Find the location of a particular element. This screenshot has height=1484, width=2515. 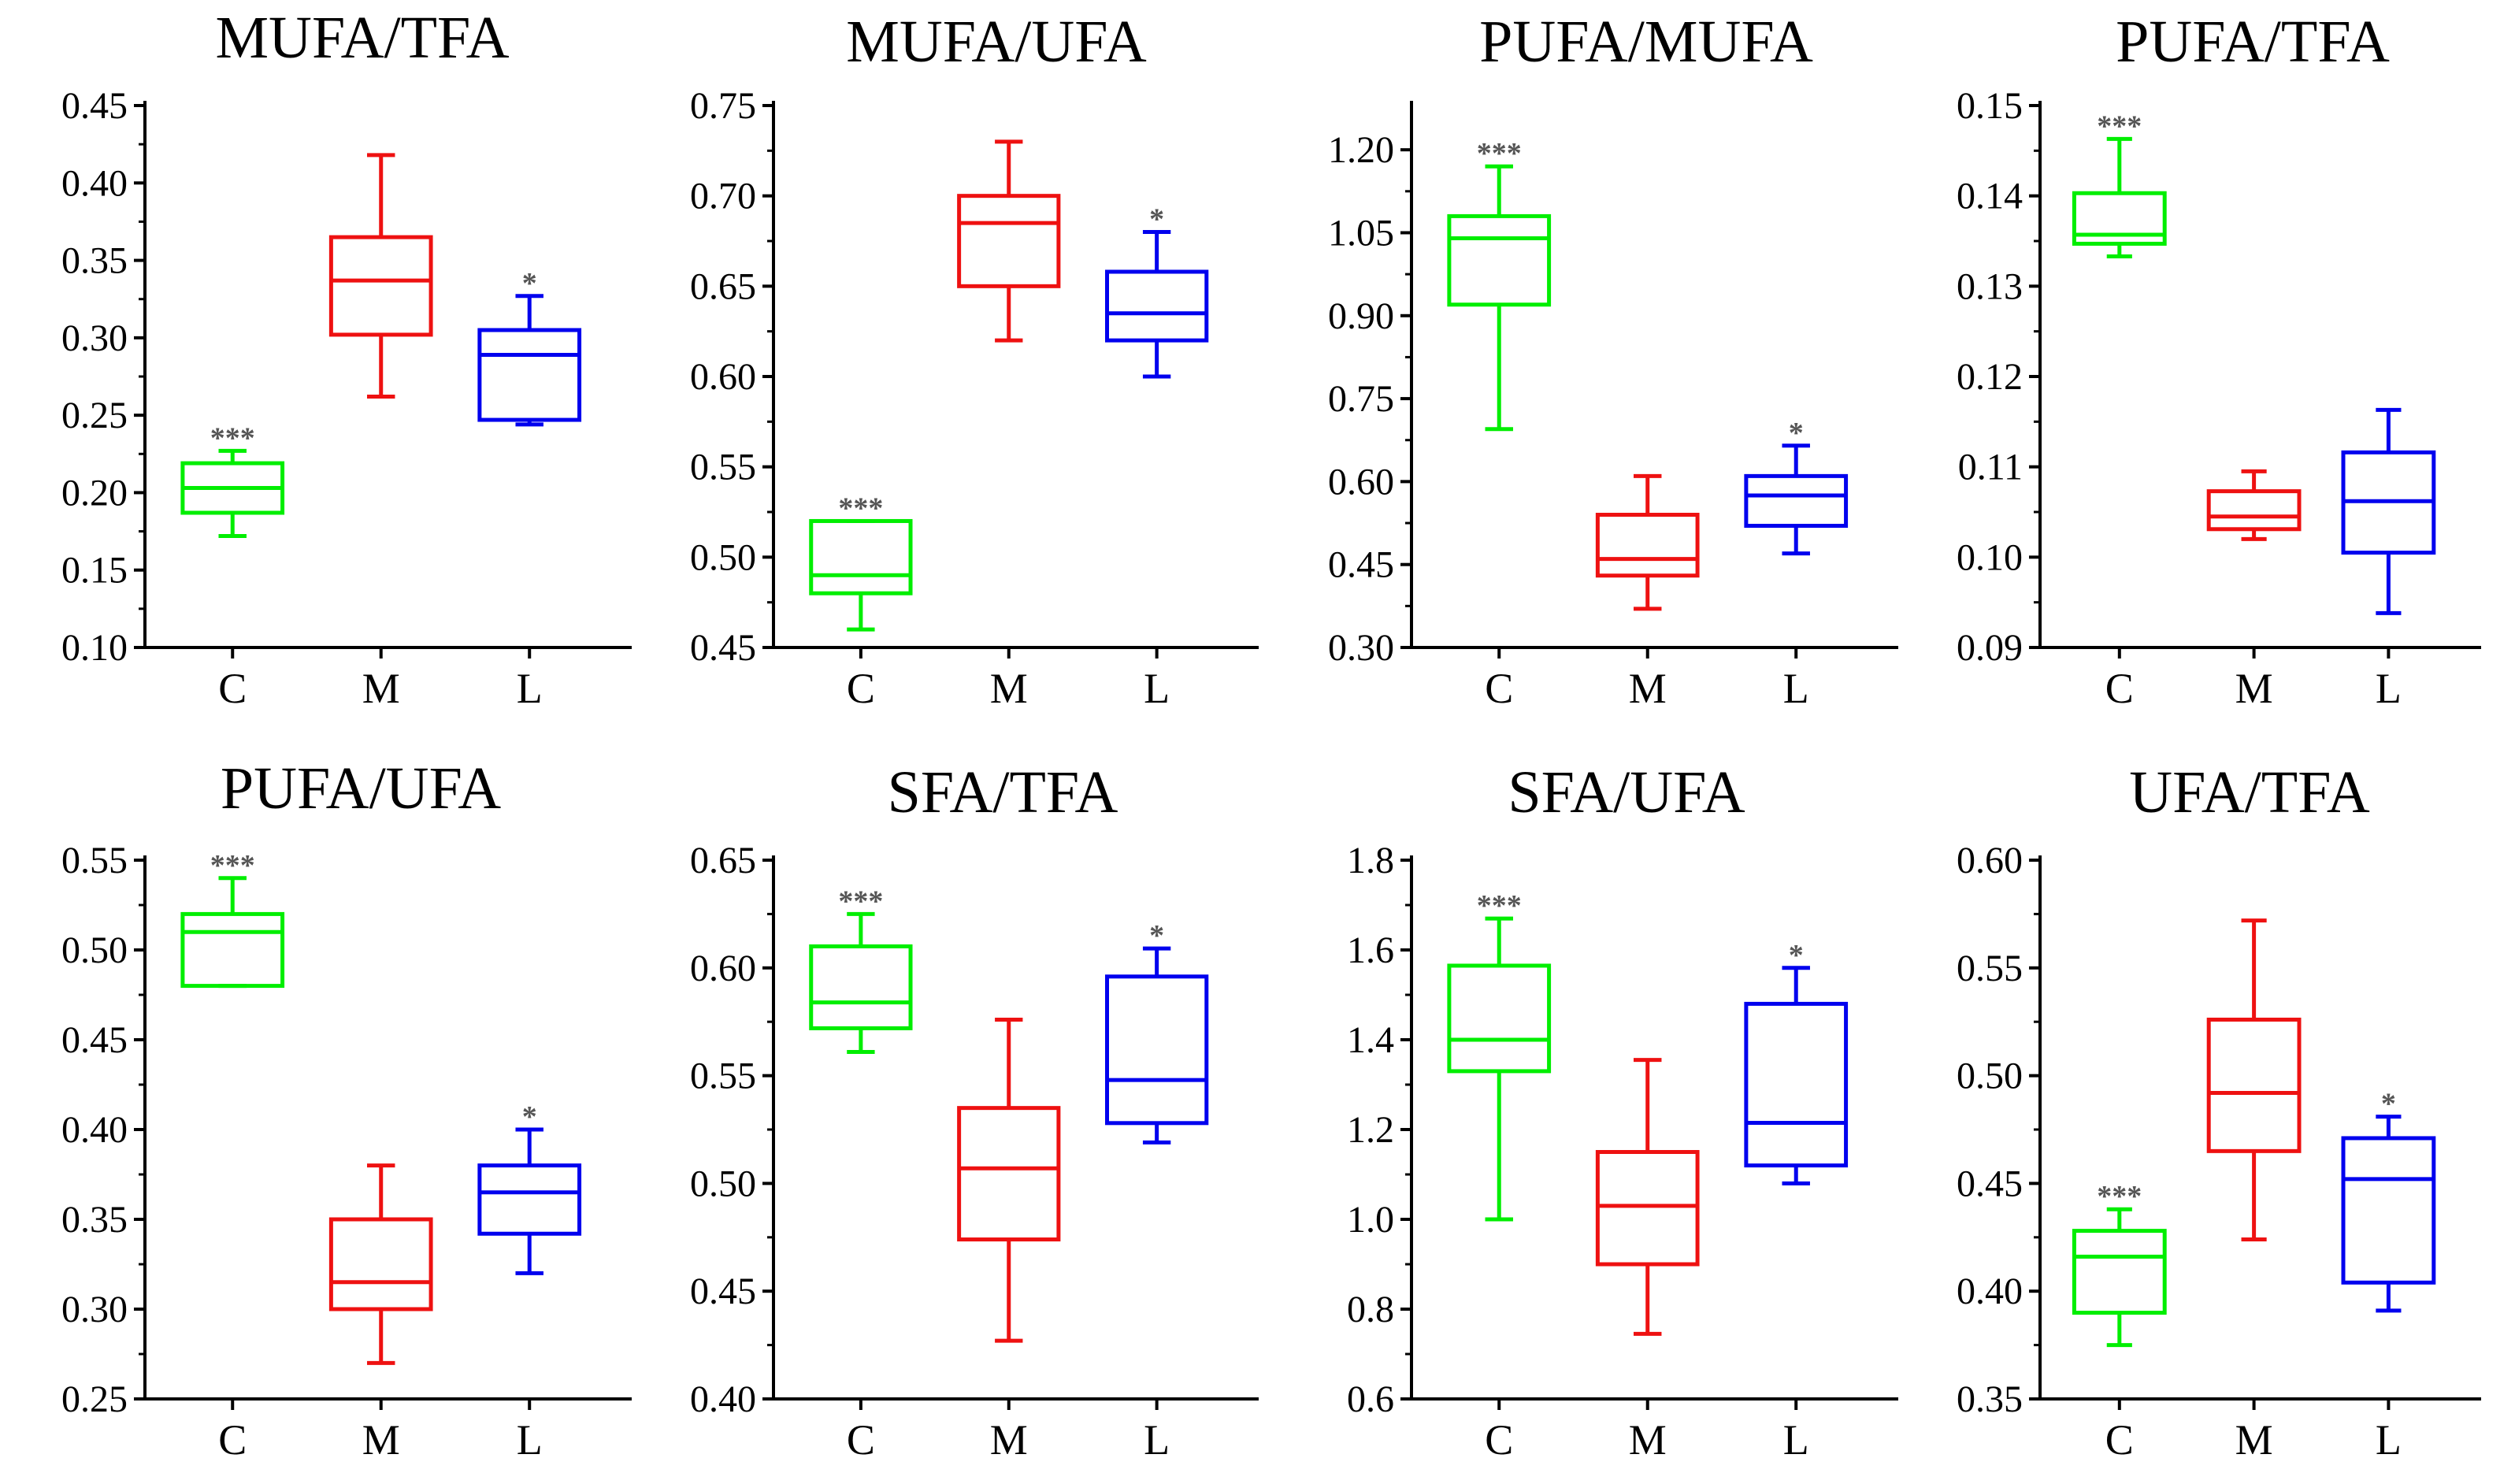

y-tick-label: 1.8 is located at coordinates (1371, 861).